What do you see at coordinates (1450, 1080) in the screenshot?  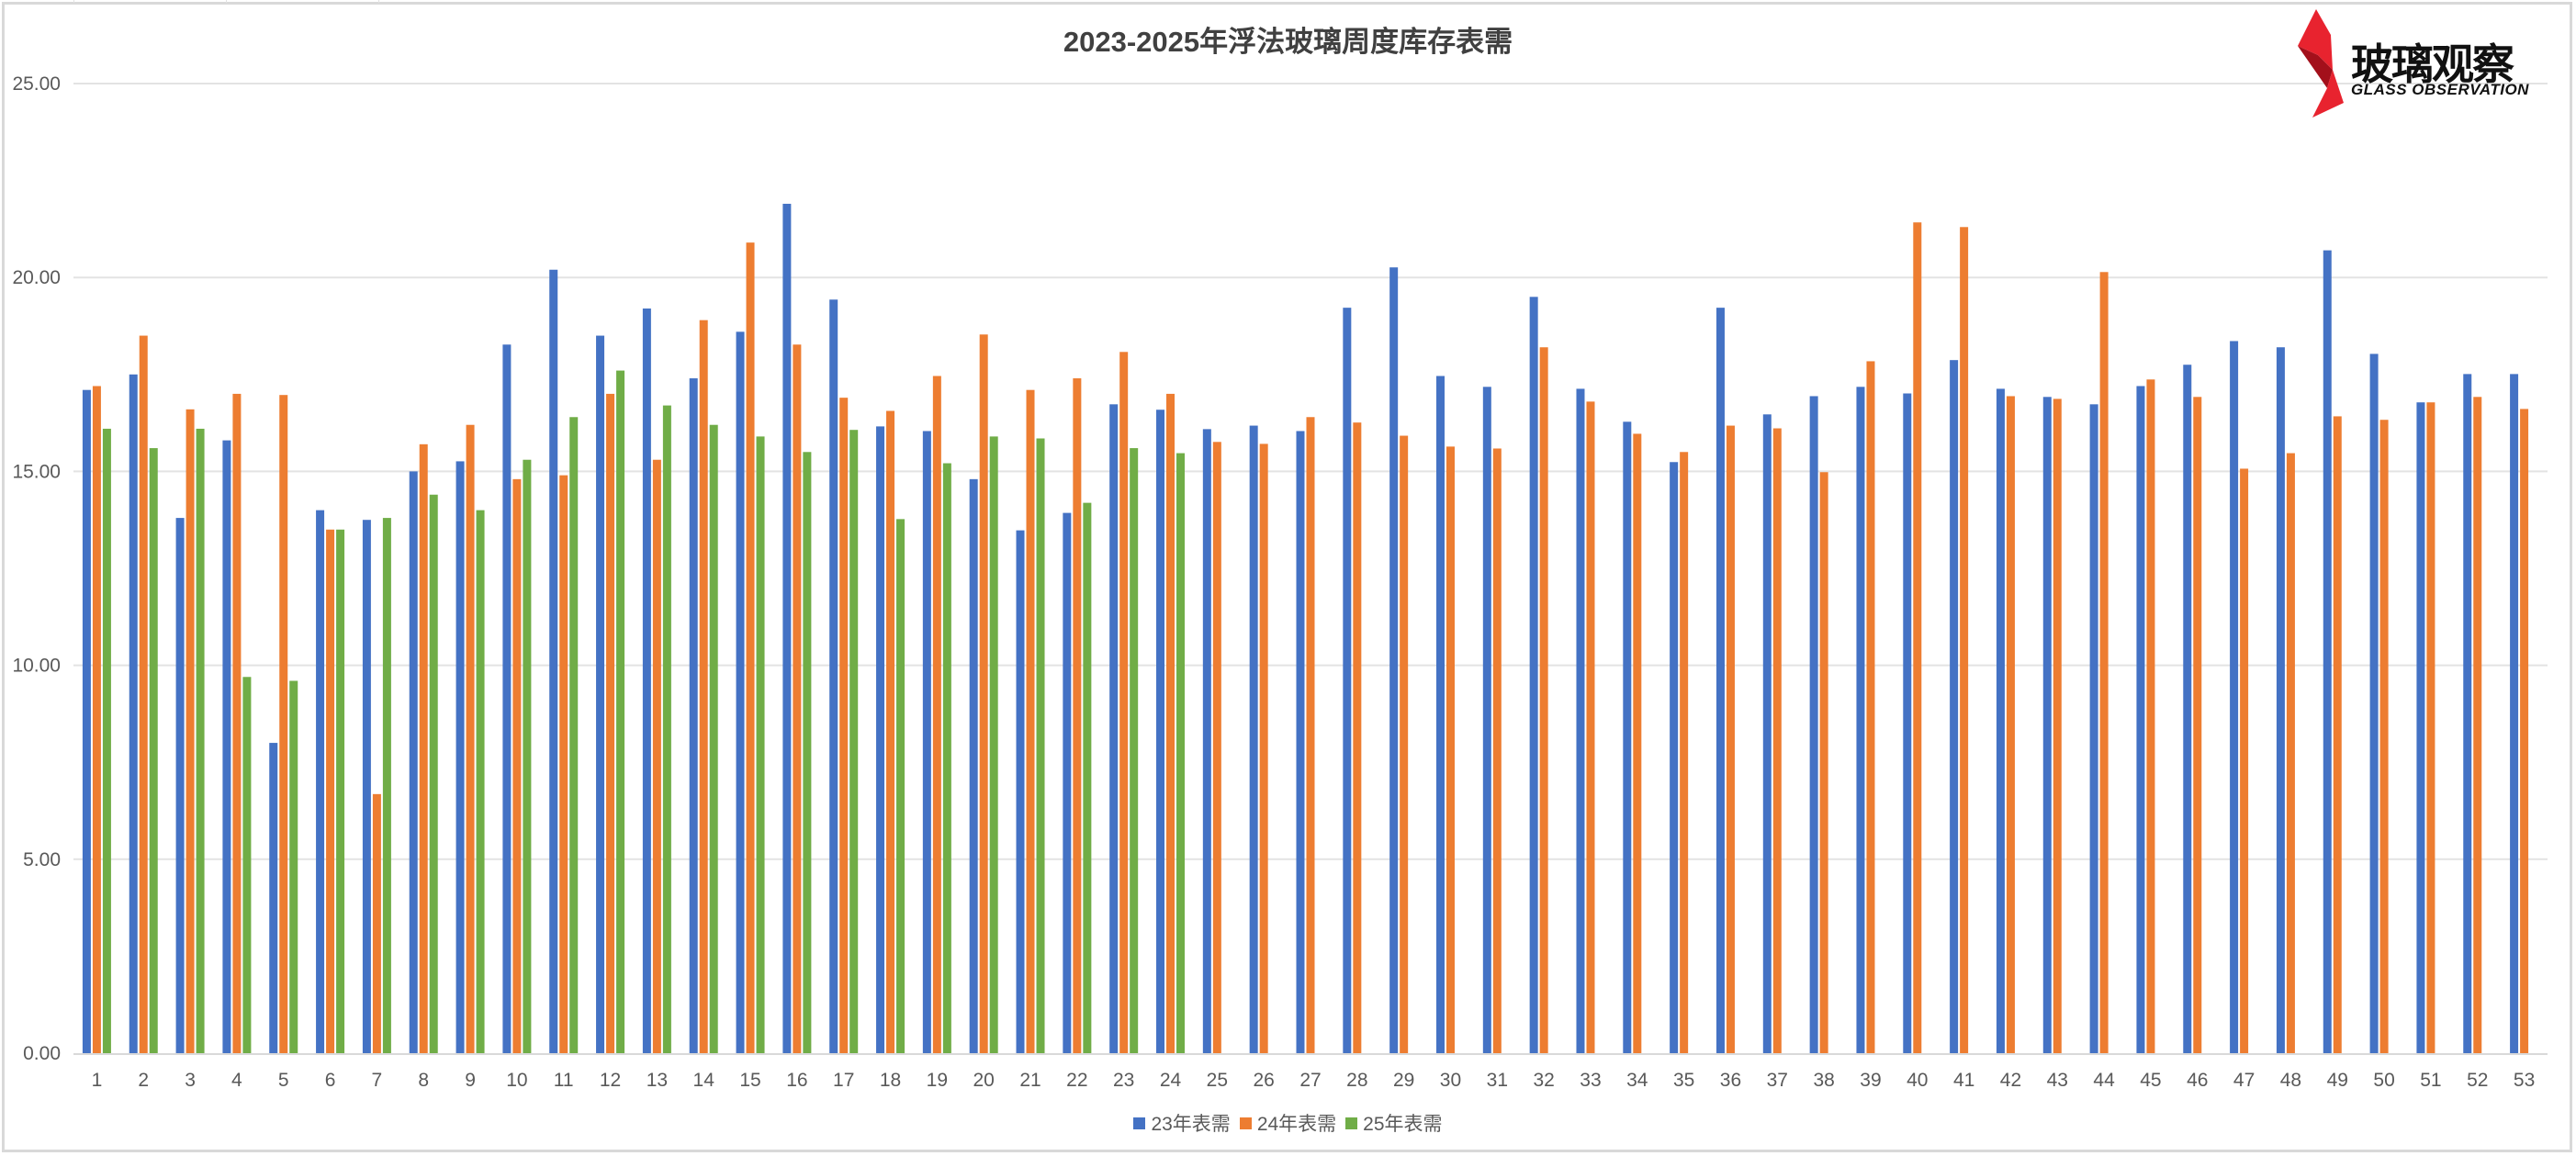 I see `x-tick-label: 30` at bounding box center [1450, 1080].